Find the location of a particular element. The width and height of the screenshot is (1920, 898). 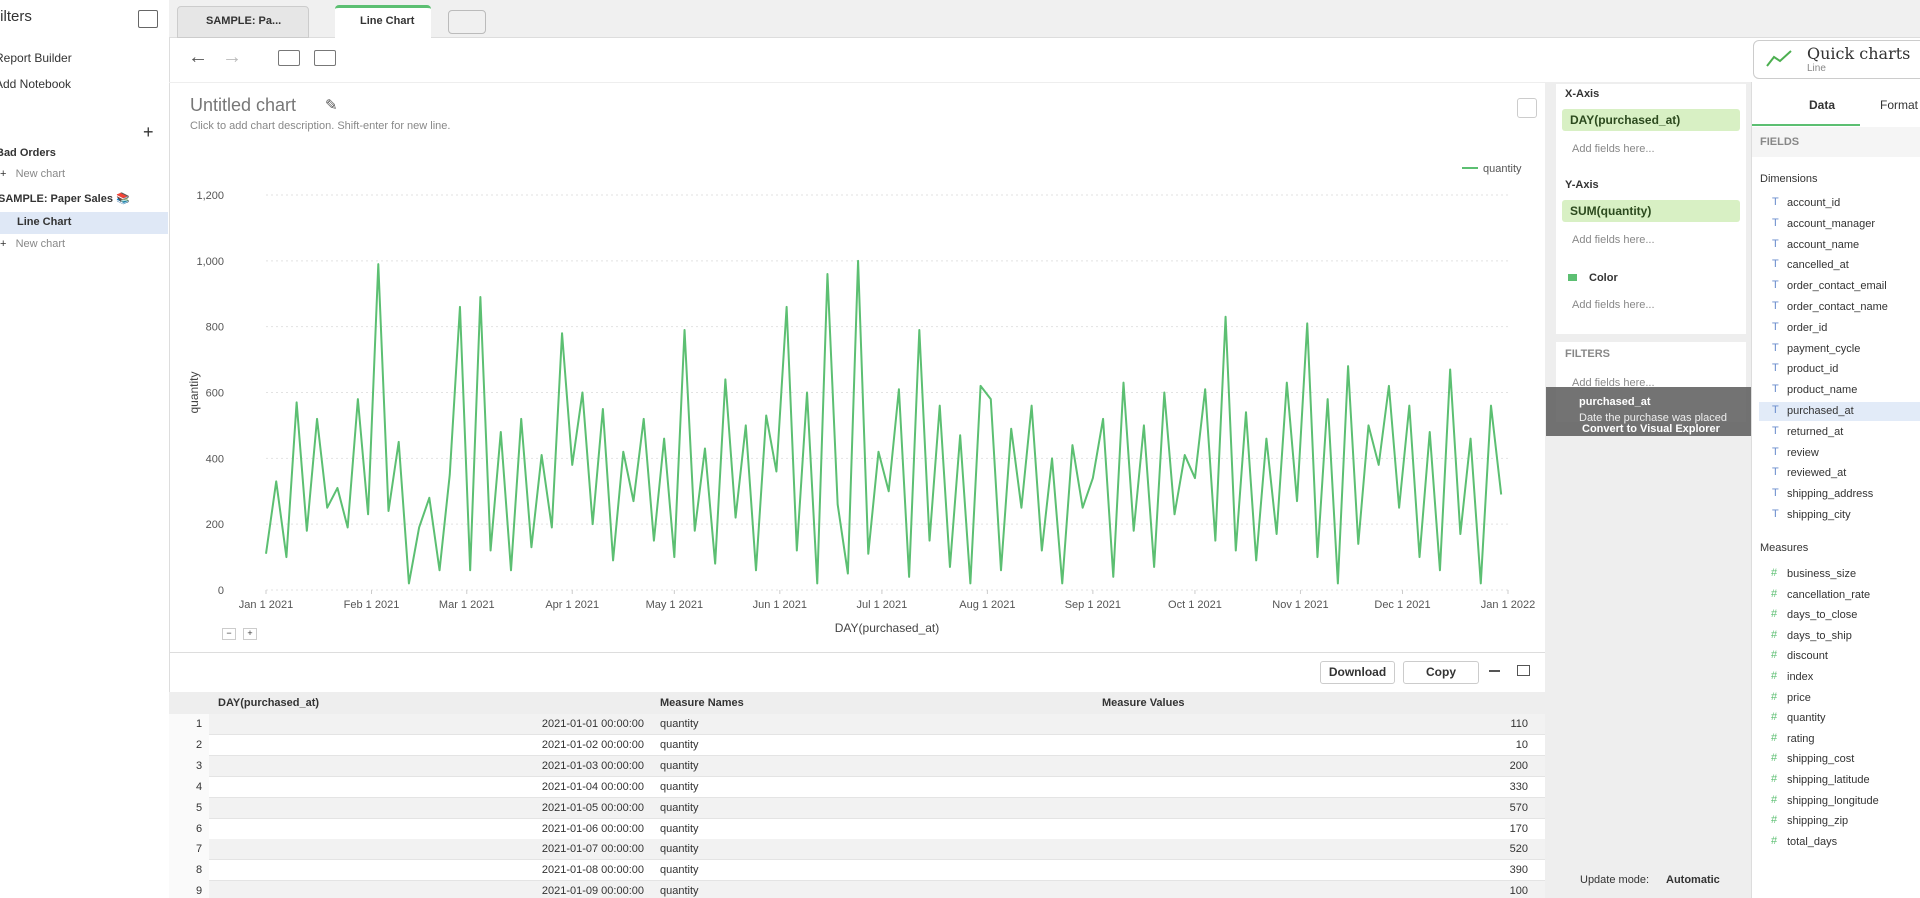

measure-field: days_to_close is located at coordinates (1822, 615).